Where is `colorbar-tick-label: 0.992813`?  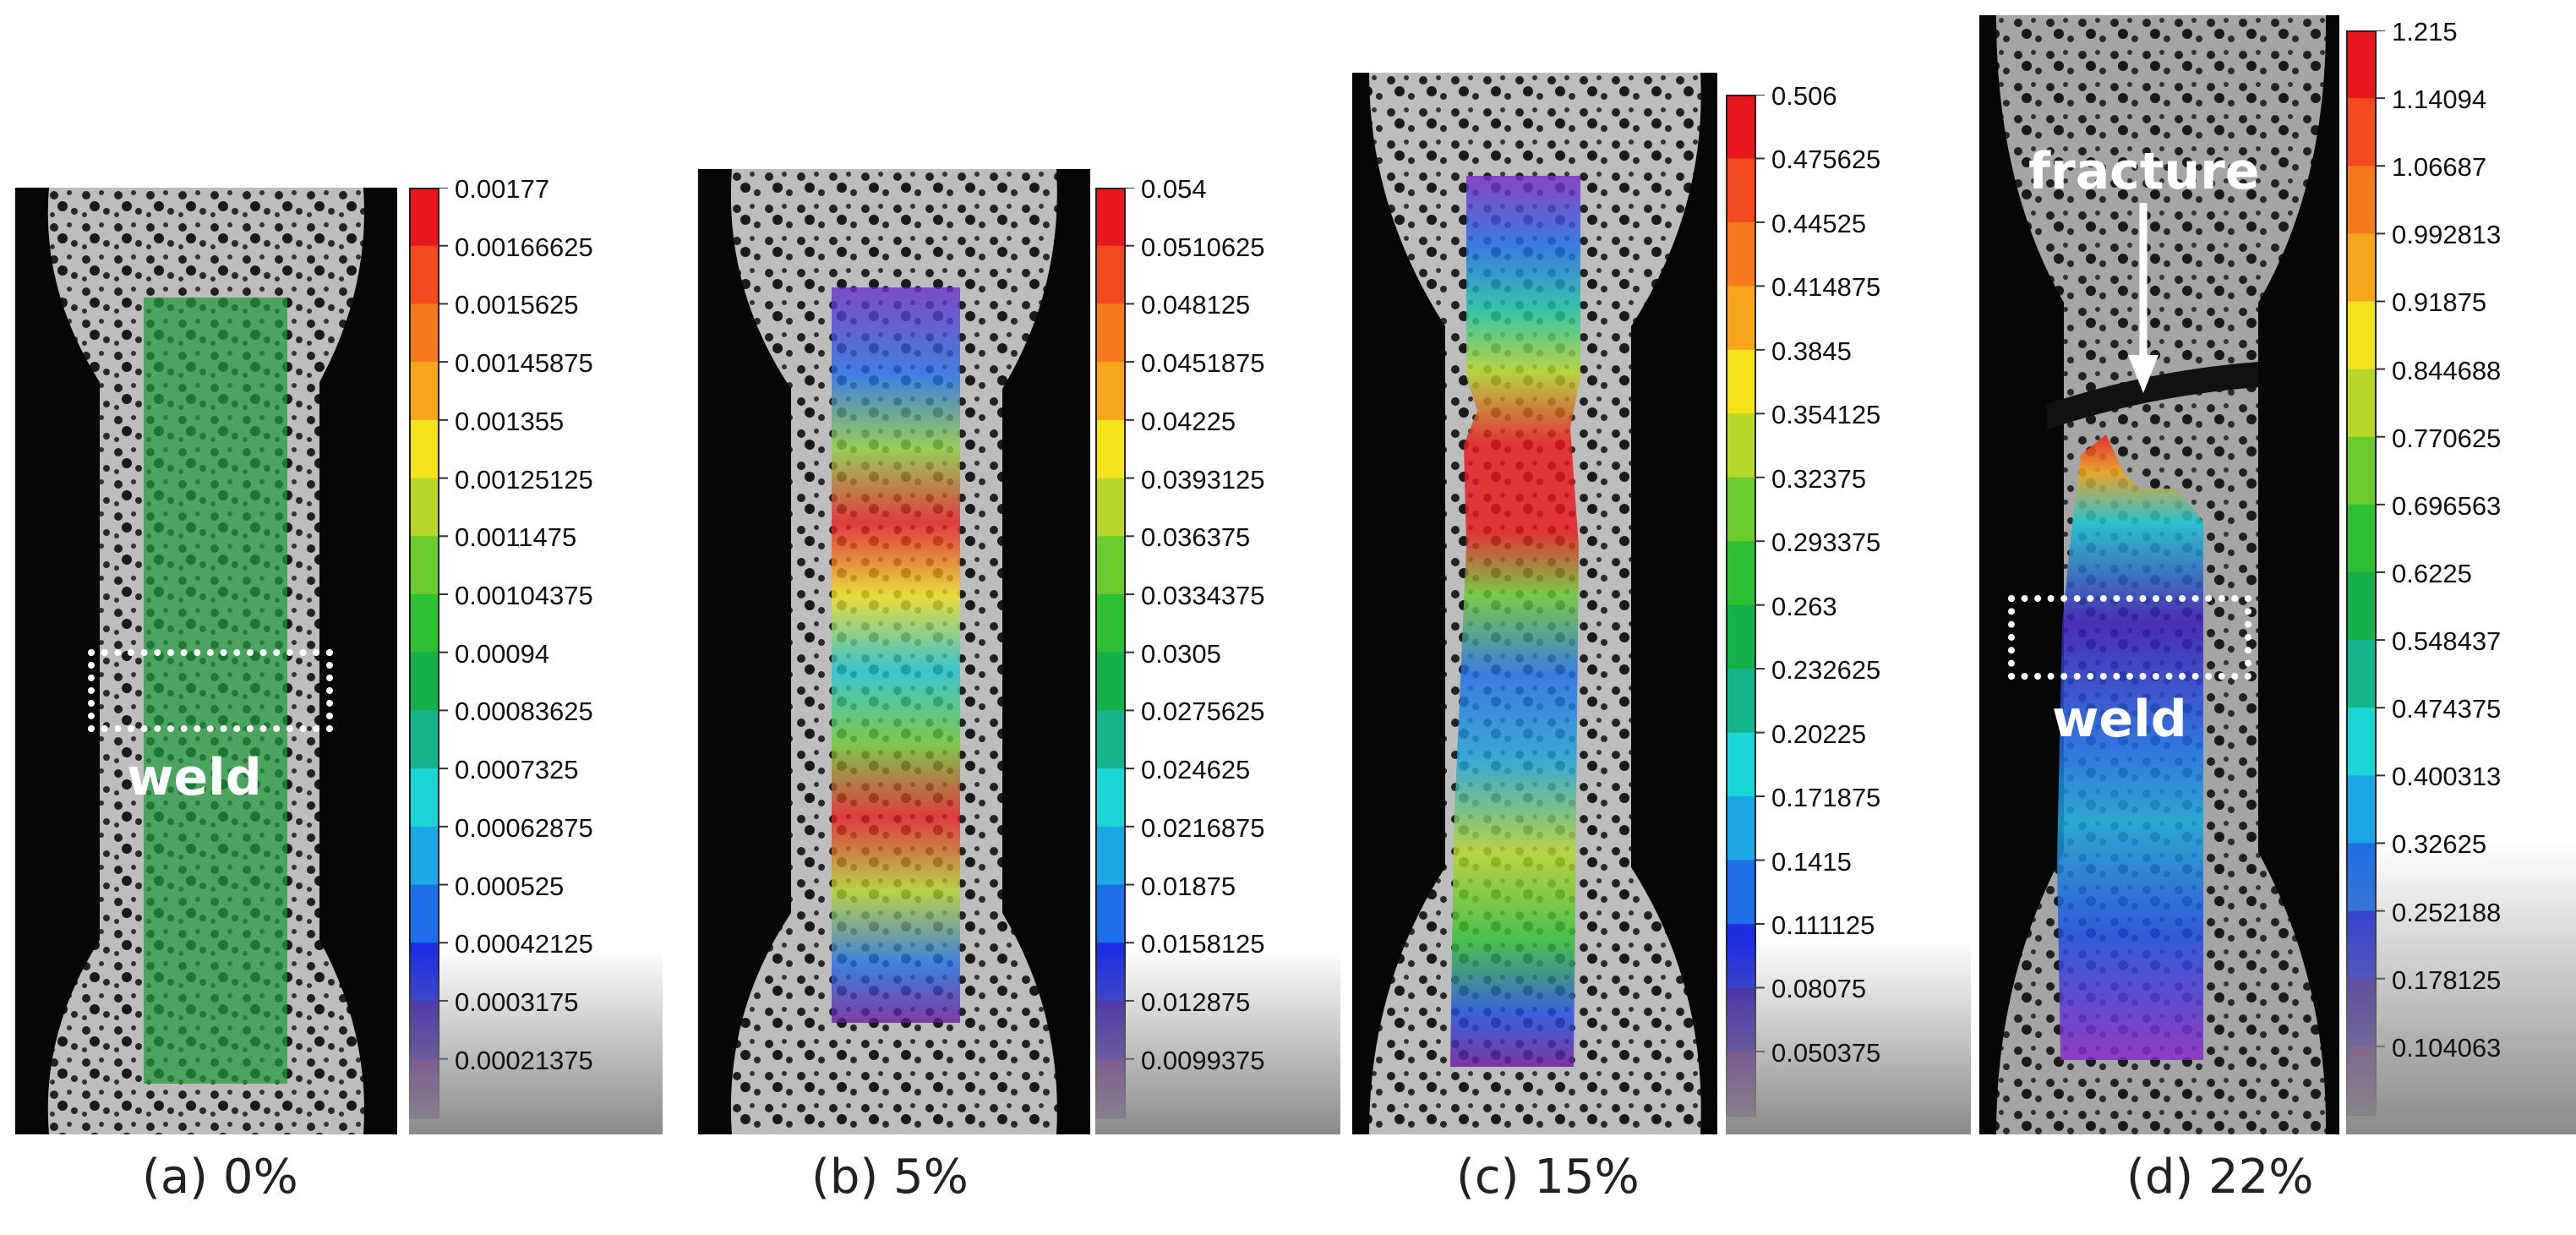 colorbar-tick-label: 0.992813 is located at coordinates (2447, 235).